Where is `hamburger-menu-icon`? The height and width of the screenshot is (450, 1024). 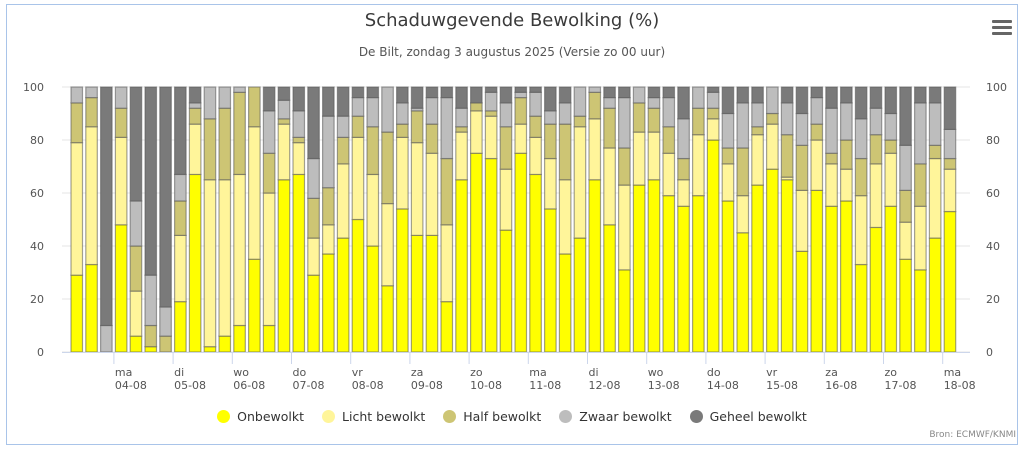 hamburger-menu-icon is located at coordinates (1002, 28).